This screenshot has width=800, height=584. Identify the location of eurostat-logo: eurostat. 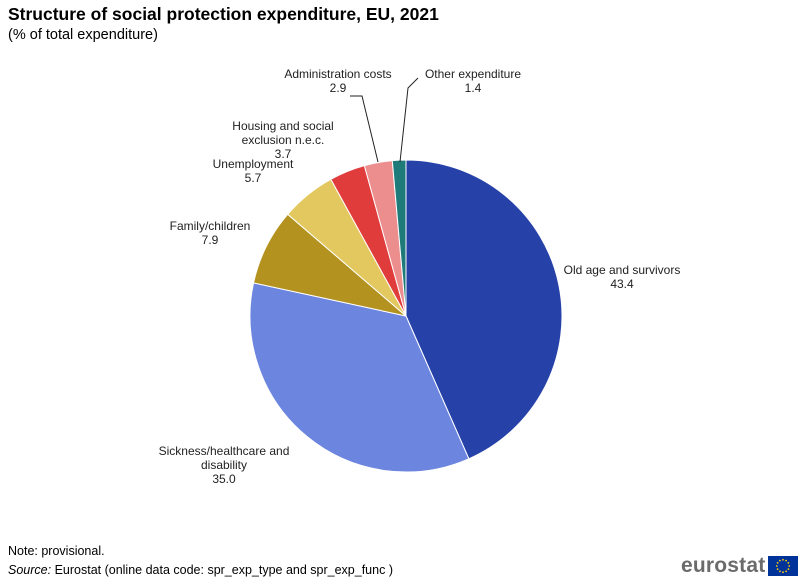
(740, 565).